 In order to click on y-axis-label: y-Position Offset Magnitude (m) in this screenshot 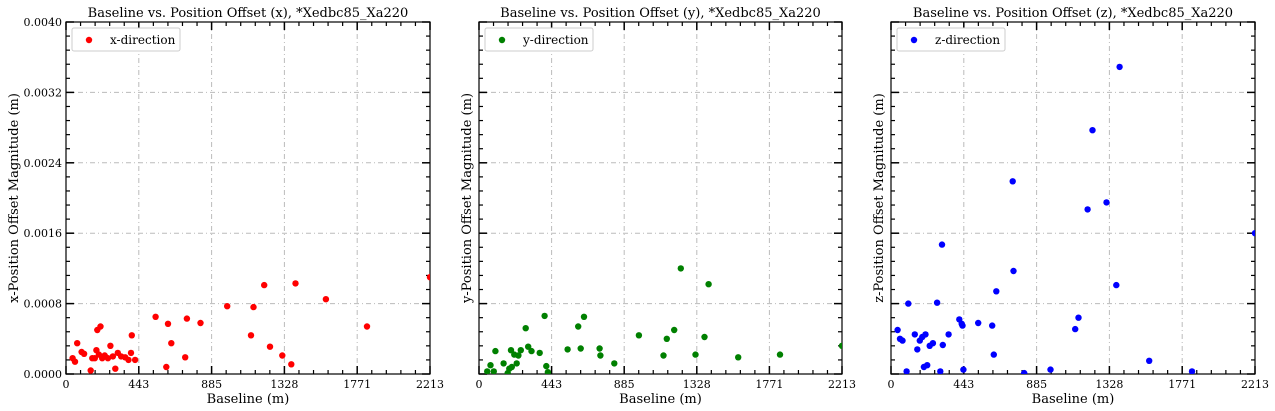, I will do `click(467, 198)`.